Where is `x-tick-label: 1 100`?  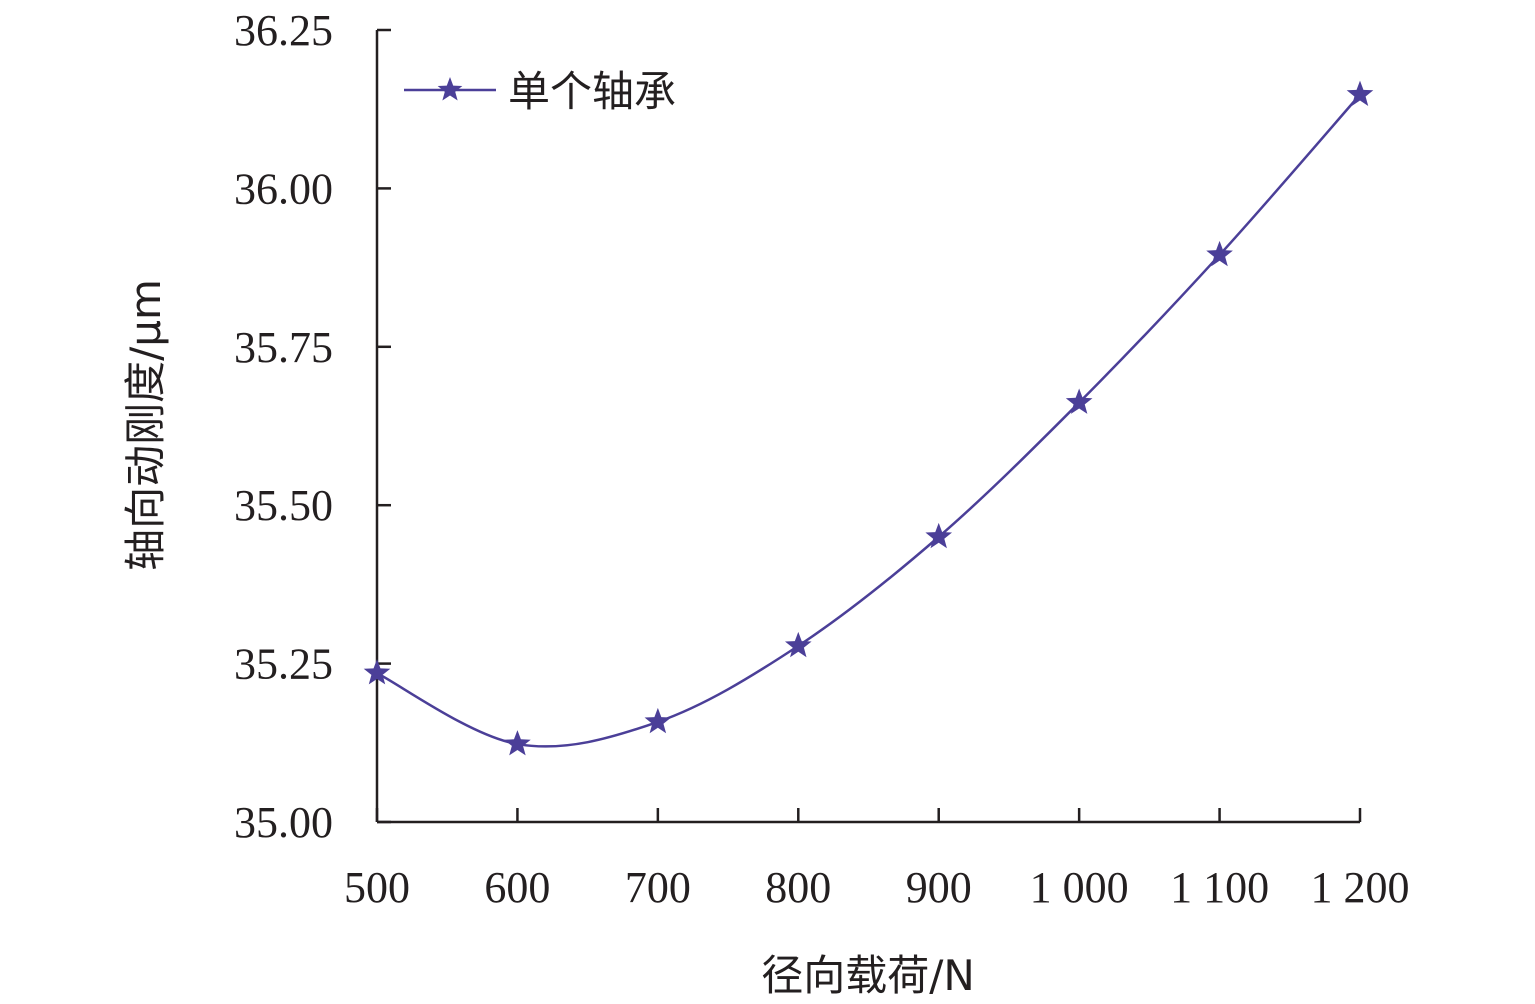
x-tick-label: 1 100 is located at coordinates (1219, 887).